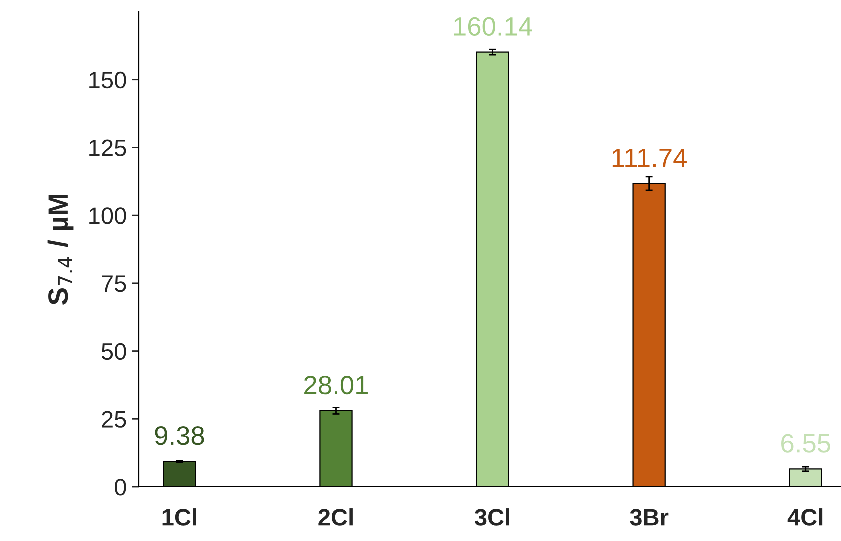 The width and height of the screenshot is (841, 541). What do you see at coordinates (179, 517) in the screenshot?
I see `x-tick-label: 1Cl` at bounding box center [179, 517].